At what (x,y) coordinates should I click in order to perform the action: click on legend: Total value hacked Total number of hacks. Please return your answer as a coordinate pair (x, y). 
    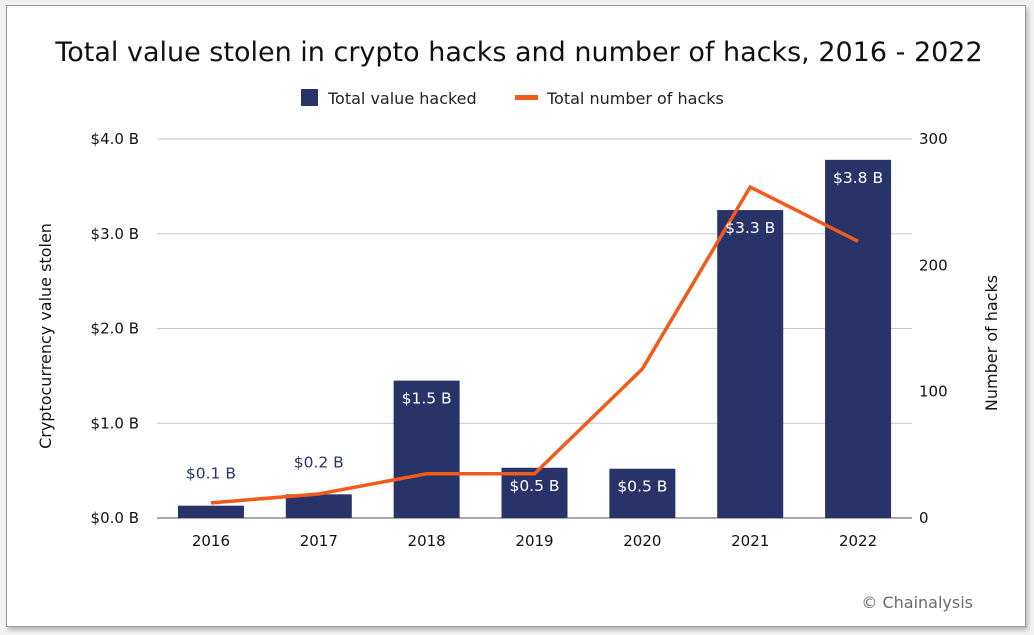
    Looking at the image, I should click on (512, 98).